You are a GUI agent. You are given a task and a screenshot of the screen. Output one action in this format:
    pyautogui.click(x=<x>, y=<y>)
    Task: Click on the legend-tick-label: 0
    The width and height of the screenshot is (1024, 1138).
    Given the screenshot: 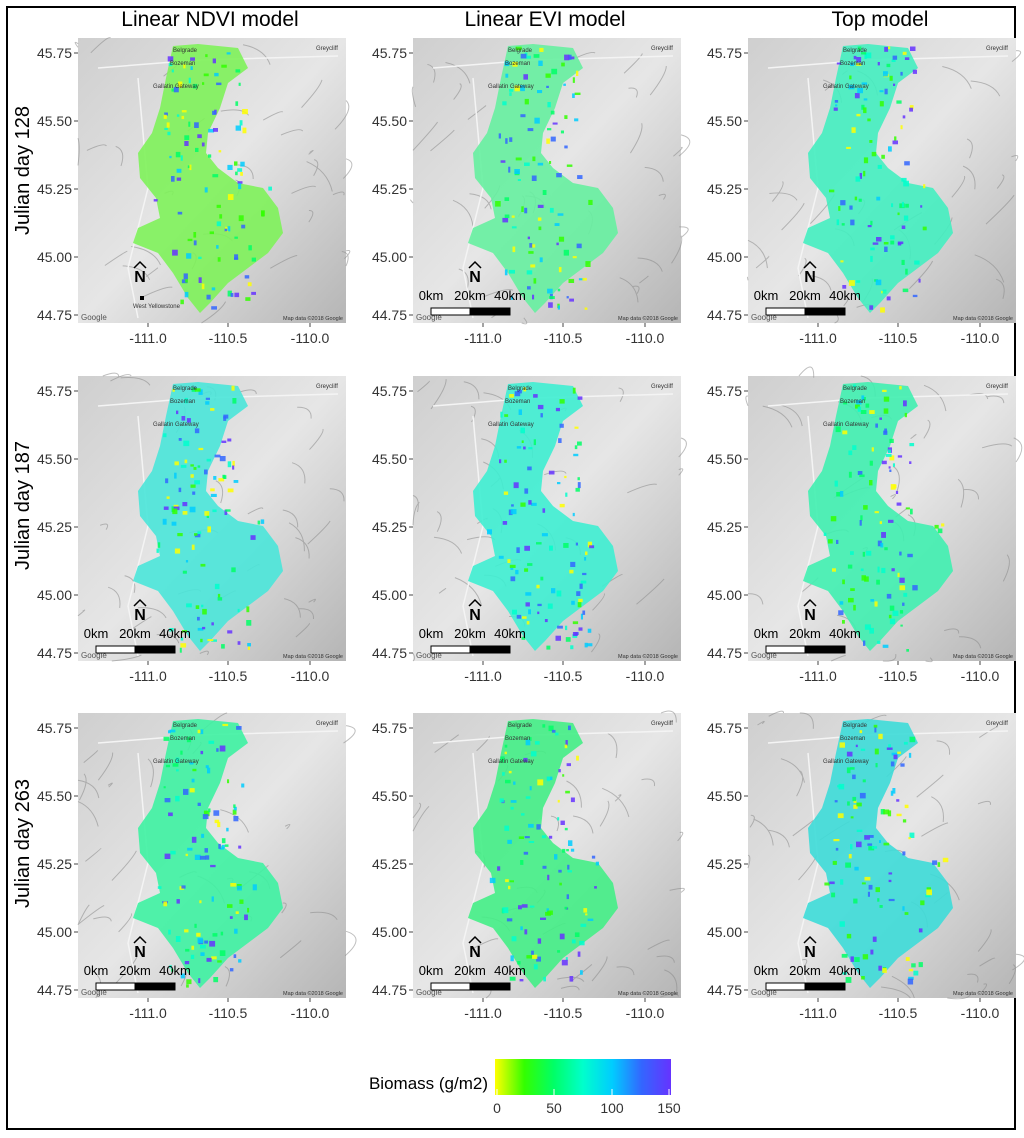 What is the action you would take?
    pyautogui.click(x=497, y=1108)
    